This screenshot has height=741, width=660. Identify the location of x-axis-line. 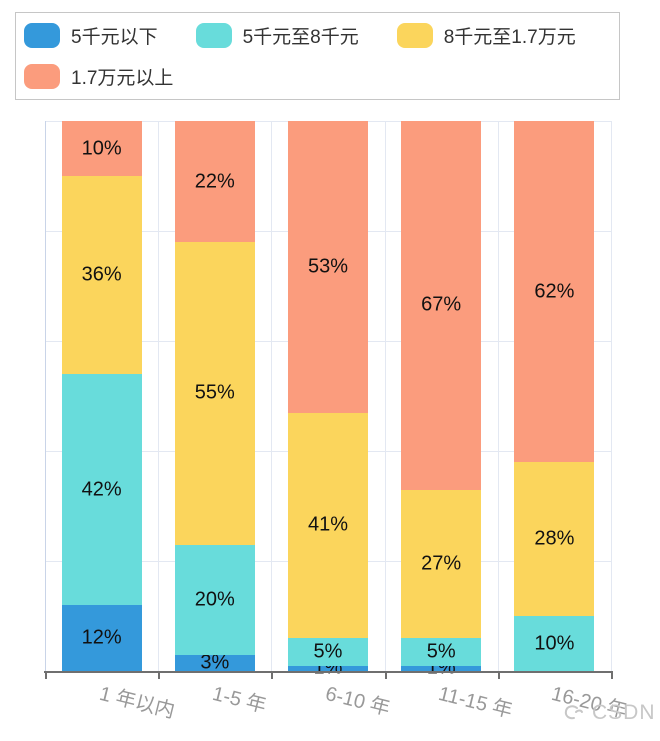
(328, 672).